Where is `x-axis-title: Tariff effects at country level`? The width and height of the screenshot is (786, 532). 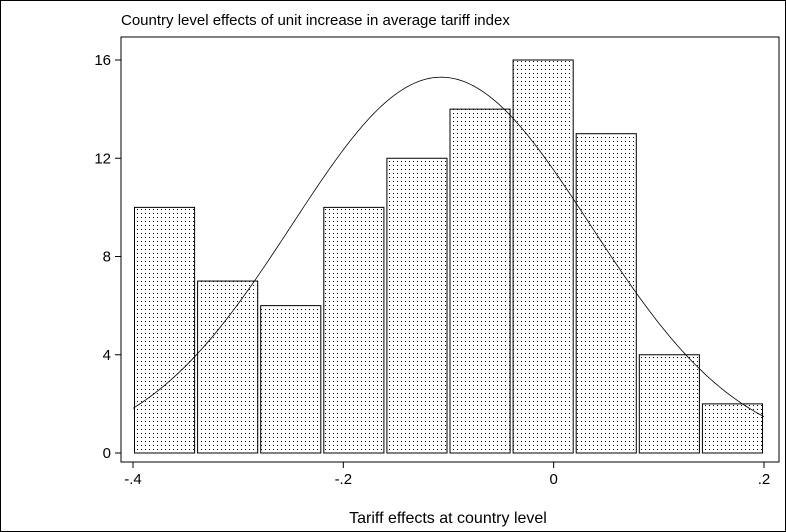 x-axis-title: Tariff effects at country level is located at coordinates (448, 518).